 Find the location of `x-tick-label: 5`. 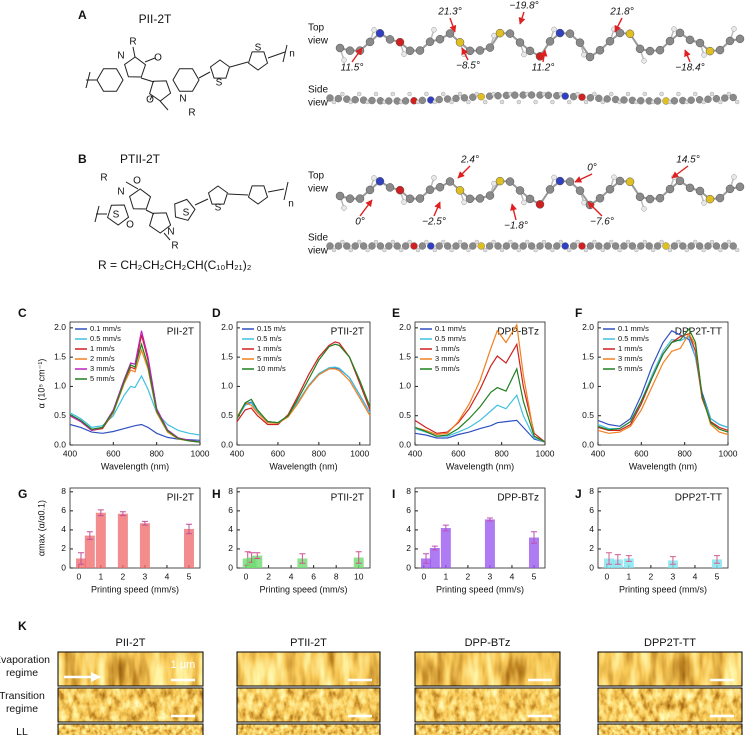

x-tick-label: 5 is located at coordinates (534, 576).